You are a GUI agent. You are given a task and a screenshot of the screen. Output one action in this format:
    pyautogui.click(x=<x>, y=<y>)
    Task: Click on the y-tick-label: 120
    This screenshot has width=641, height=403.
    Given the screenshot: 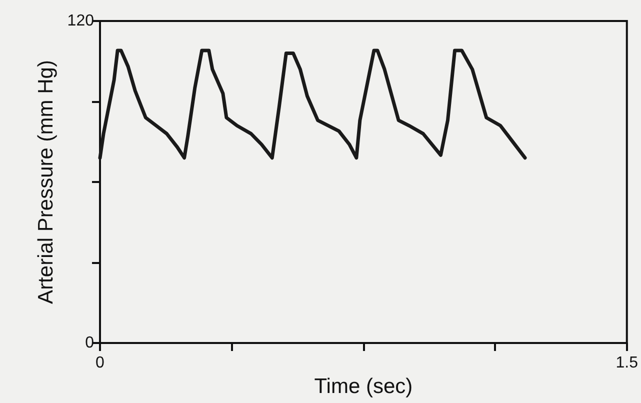 What is the action you would take?
    pyautogui.click(x=80, y=21)
    